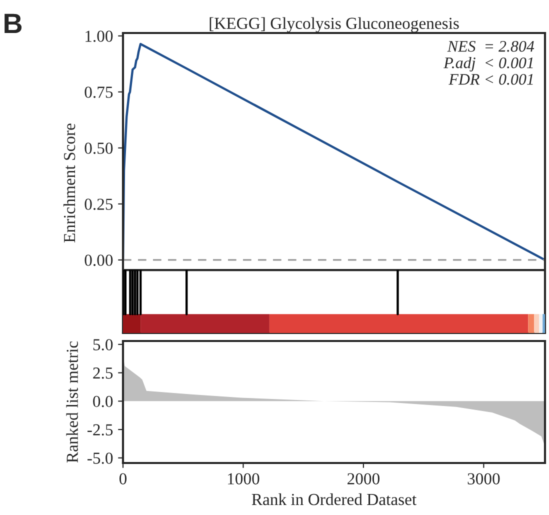 The width and height of the screenshot is (549, 515). What do you see at coordinates (334, 24) in the screenshot?
I see `chart-title: [KEGG] Glycolysis Gluconeogenesis` at bounding box center [334, 24].